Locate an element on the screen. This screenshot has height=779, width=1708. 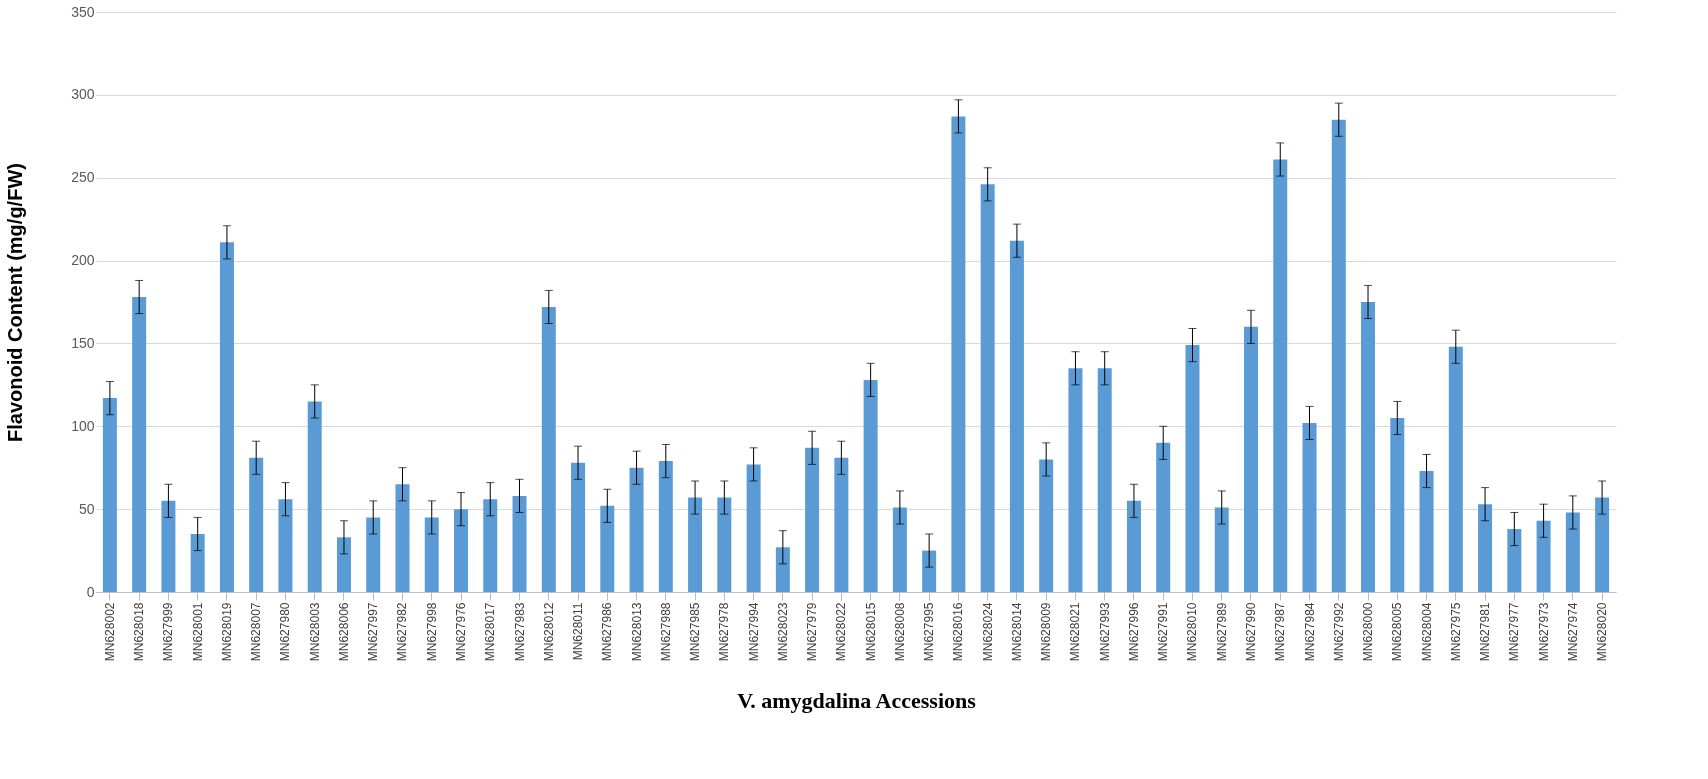
x-tick-label: MN628016 is located at coordinates (958, 632).